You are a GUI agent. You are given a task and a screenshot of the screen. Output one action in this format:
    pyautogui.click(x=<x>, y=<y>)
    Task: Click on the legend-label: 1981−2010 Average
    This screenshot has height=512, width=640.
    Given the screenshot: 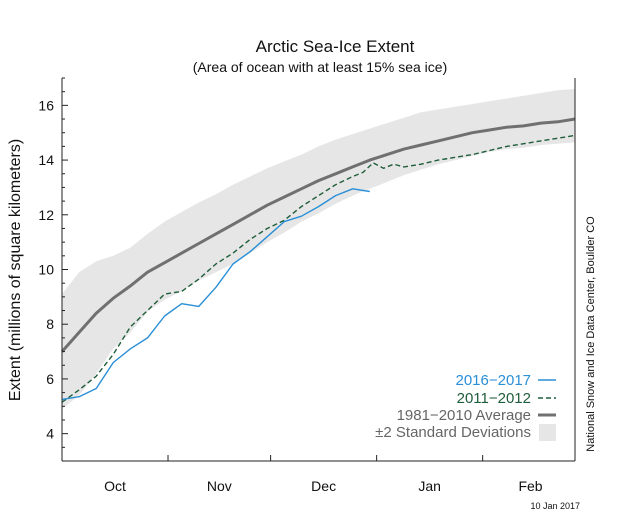 What is the action you would take?
    pyautogui.click(x=464, y=415)
    